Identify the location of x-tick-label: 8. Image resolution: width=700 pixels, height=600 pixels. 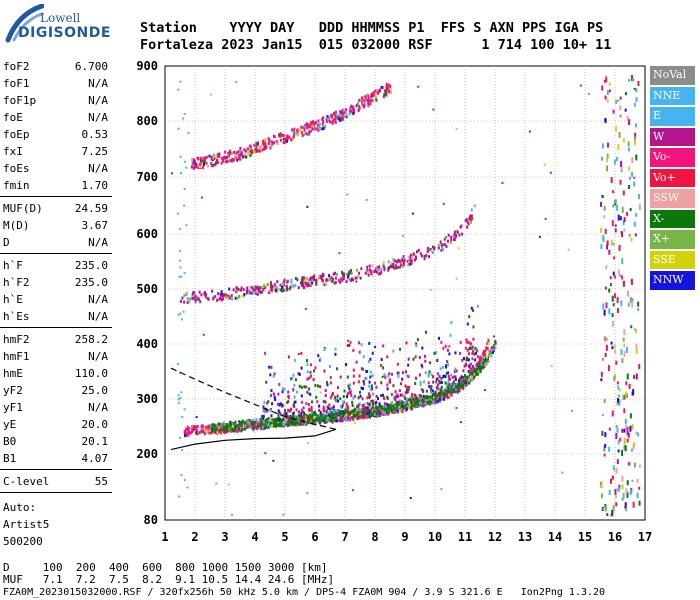
(374, 537).